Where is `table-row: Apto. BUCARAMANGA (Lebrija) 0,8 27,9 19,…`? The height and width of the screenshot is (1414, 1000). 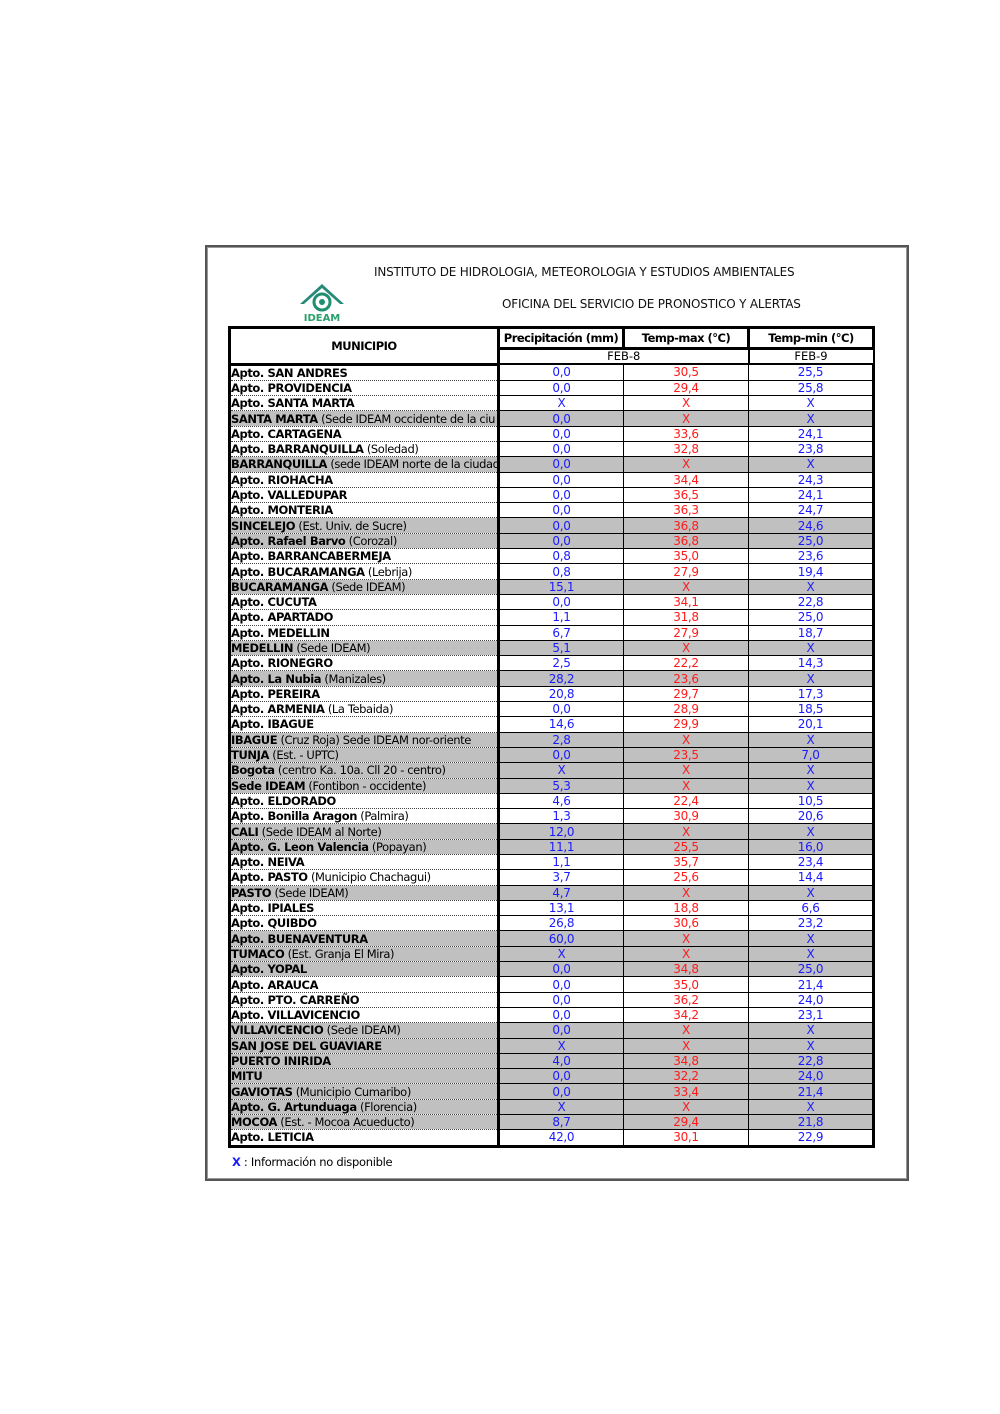
table-row: Apto. BUCARAMANGA (Lebrija) 0,8 27,9 19,… is located at coordinates (551, 571).